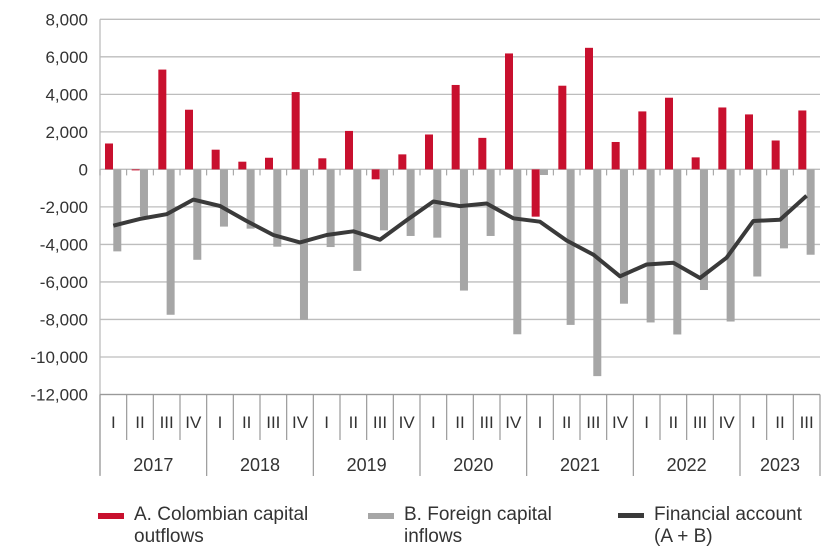 The height and width of the screenshot is (554, 824). I want to click on year-label: 2022, so click(687, 465).